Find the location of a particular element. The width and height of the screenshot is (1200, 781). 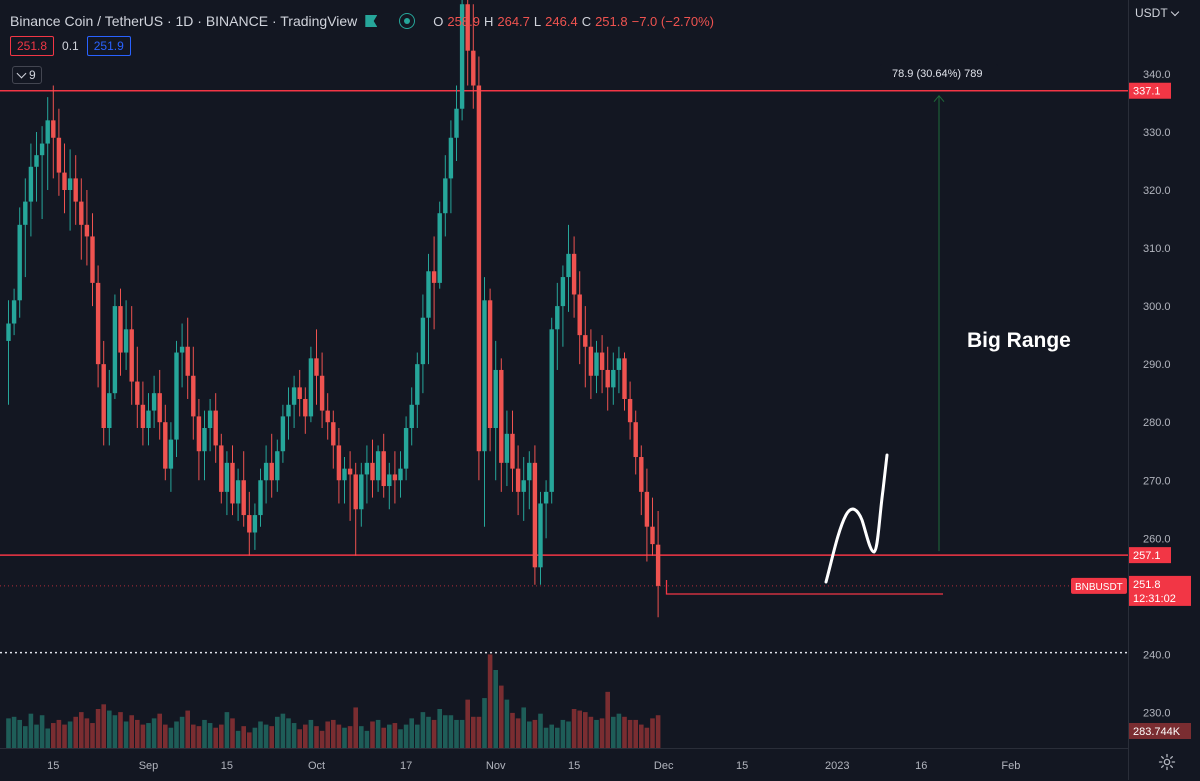

currency-selector: USDT is located at coordinates (1157, 13).